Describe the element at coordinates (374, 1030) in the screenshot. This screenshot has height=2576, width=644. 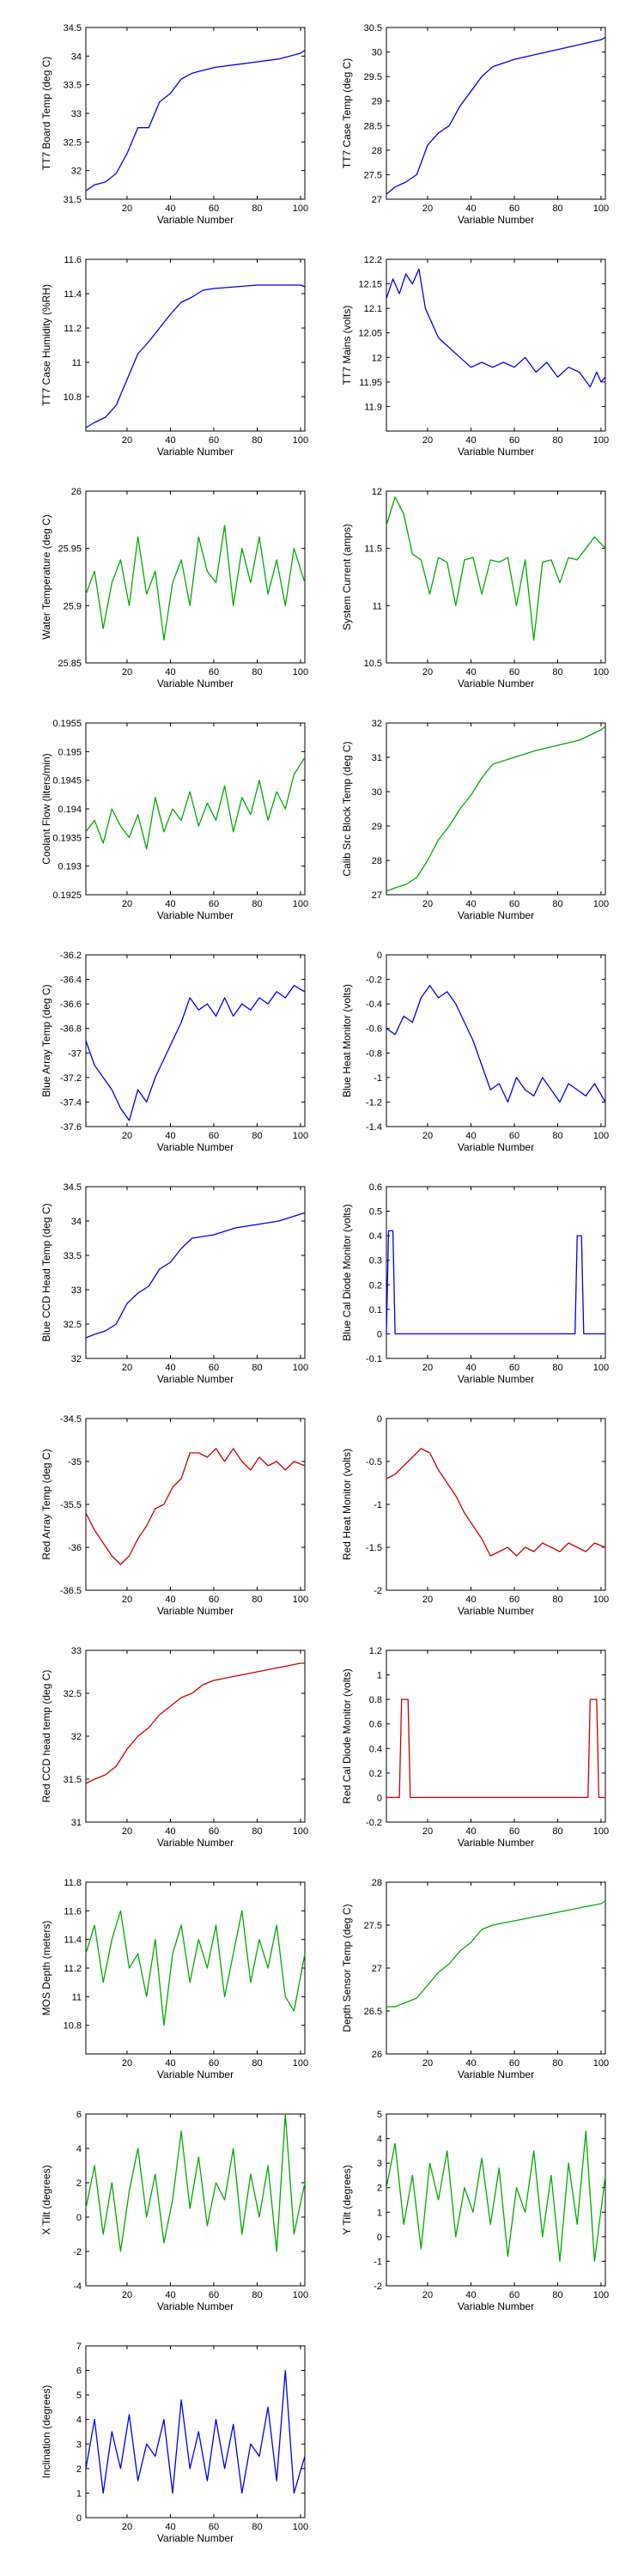
I see `y-tick-label: -0.6` at that location.